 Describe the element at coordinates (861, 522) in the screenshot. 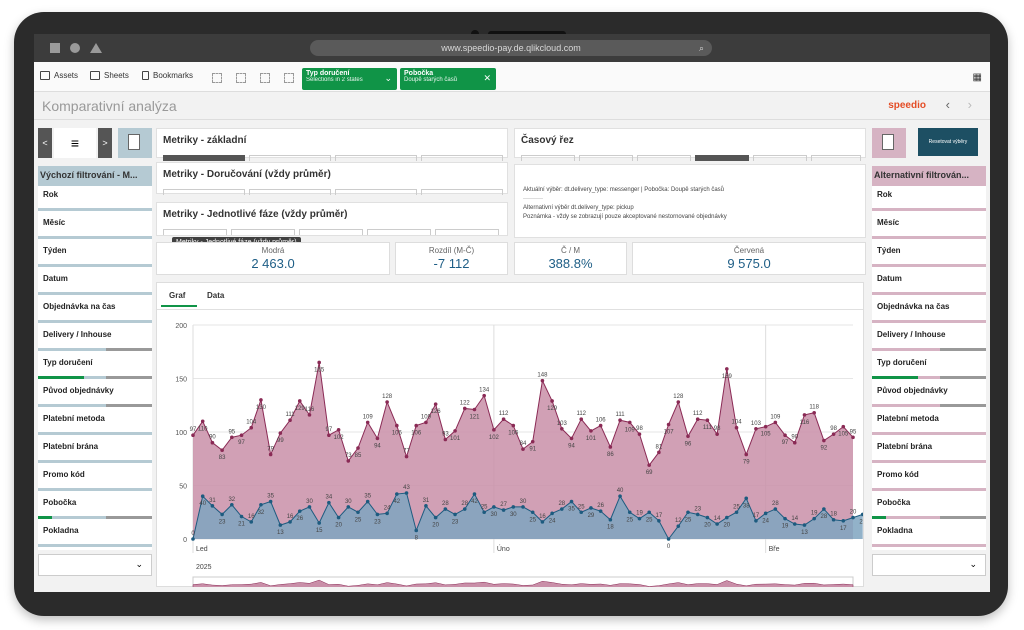

I see `data-label: 23` at that location.